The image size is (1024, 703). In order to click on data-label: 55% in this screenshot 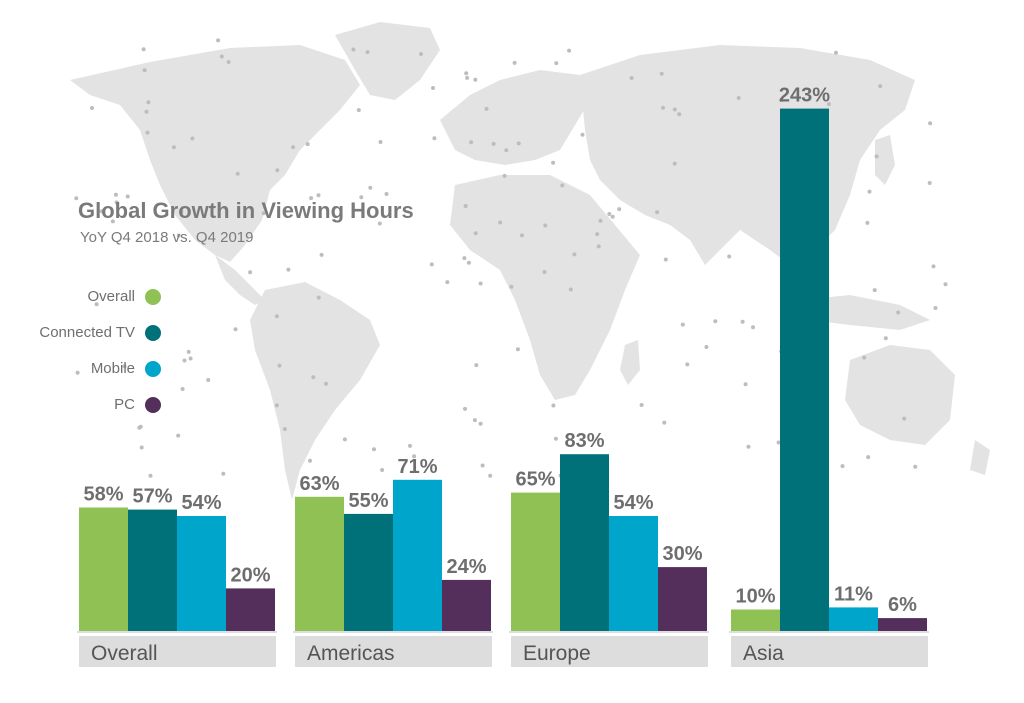, I will do `click(368, 501)`.